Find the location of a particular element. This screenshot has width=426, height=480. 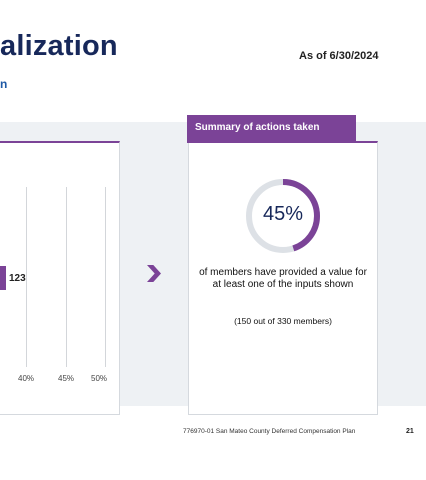

x-tick-label: 40% is located at coordinates (26, 378).